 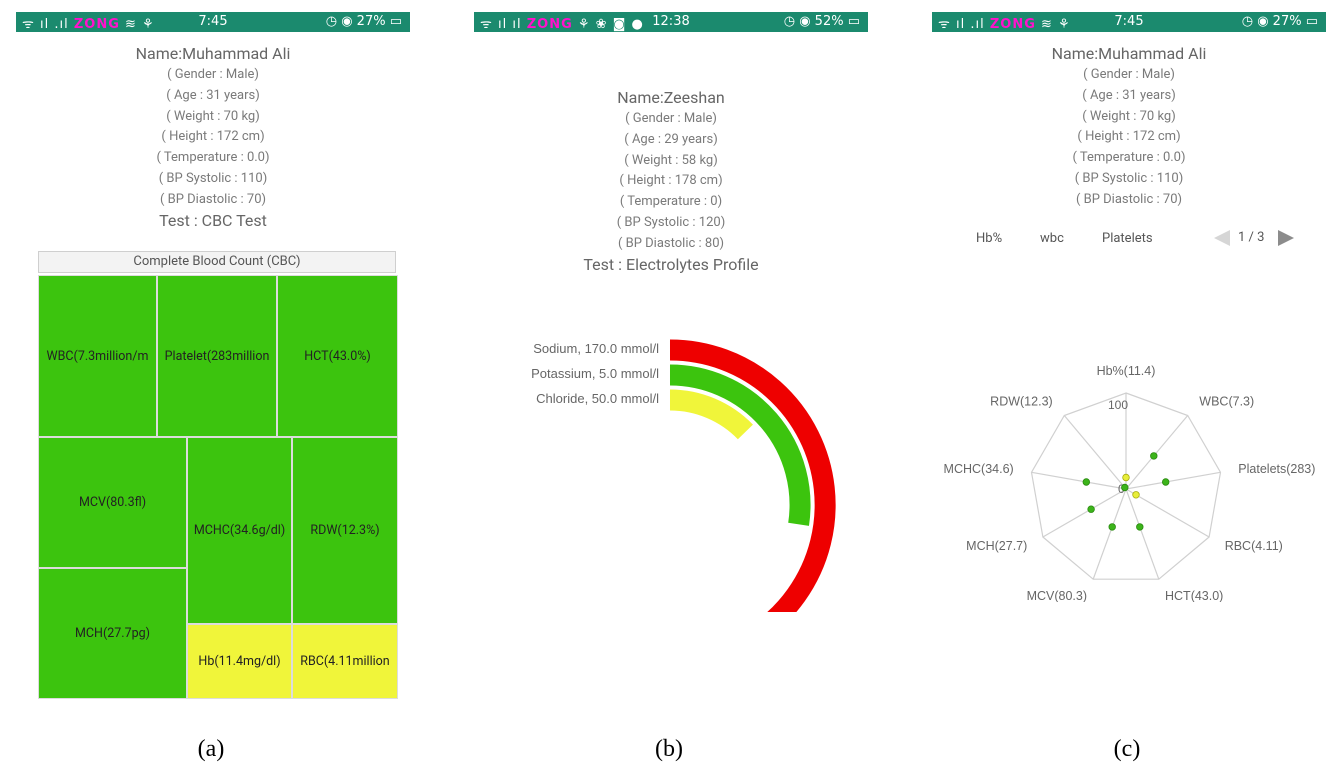 What do you see at coordinates (711, 414) in the screenshot?
I see `chloride-arc` at bounding box center [711, 414].